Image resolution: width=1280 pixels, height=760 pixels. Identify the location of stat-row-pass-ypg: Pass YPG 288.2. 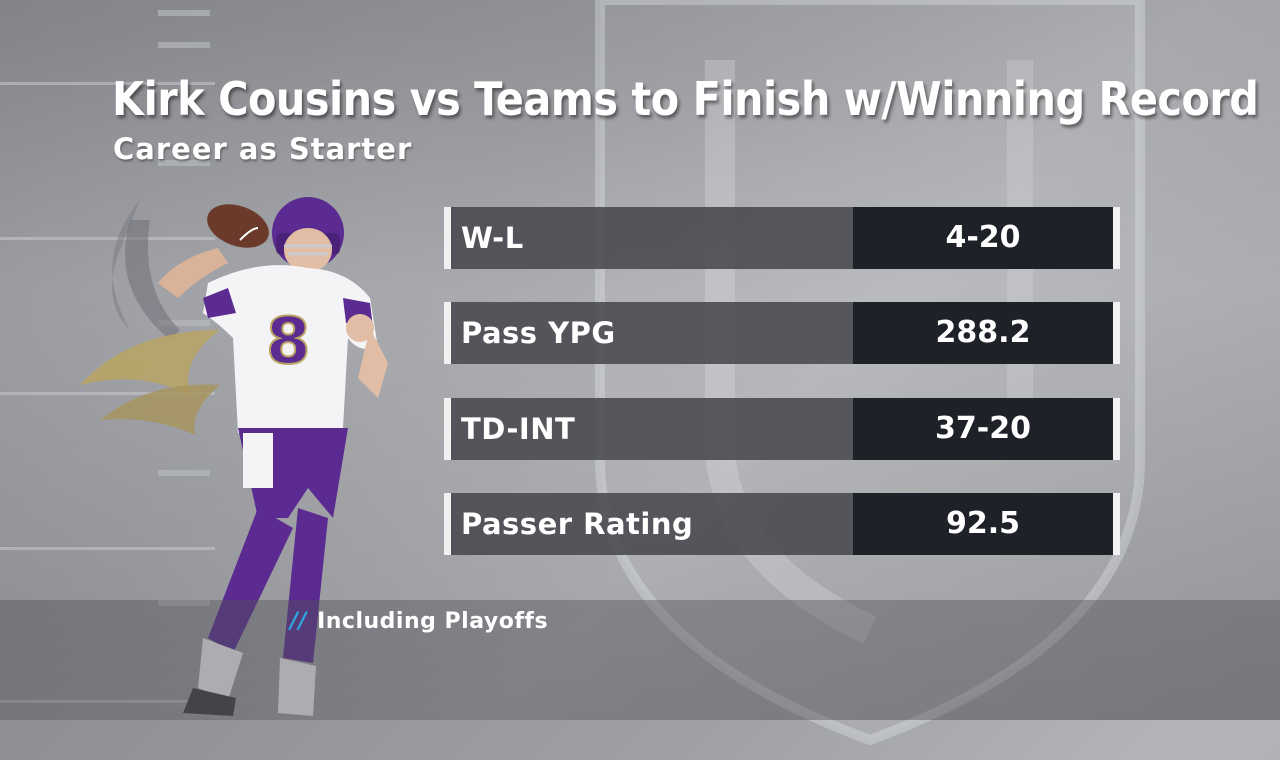
(782, 333).